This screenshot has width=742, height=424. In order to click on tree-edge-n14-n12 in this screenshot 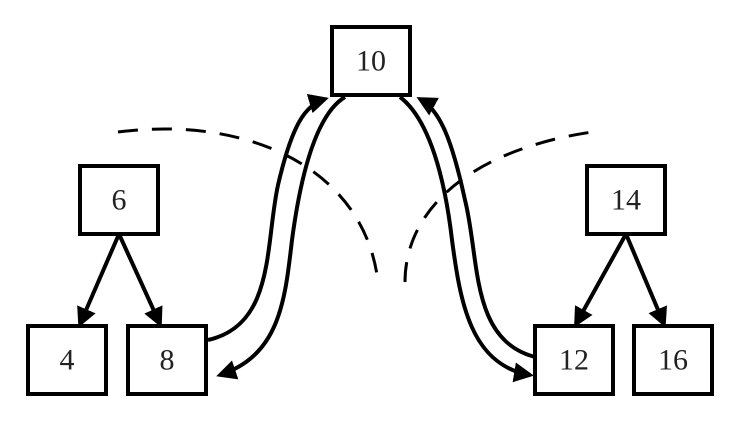, I will do `click(601, 280)`.